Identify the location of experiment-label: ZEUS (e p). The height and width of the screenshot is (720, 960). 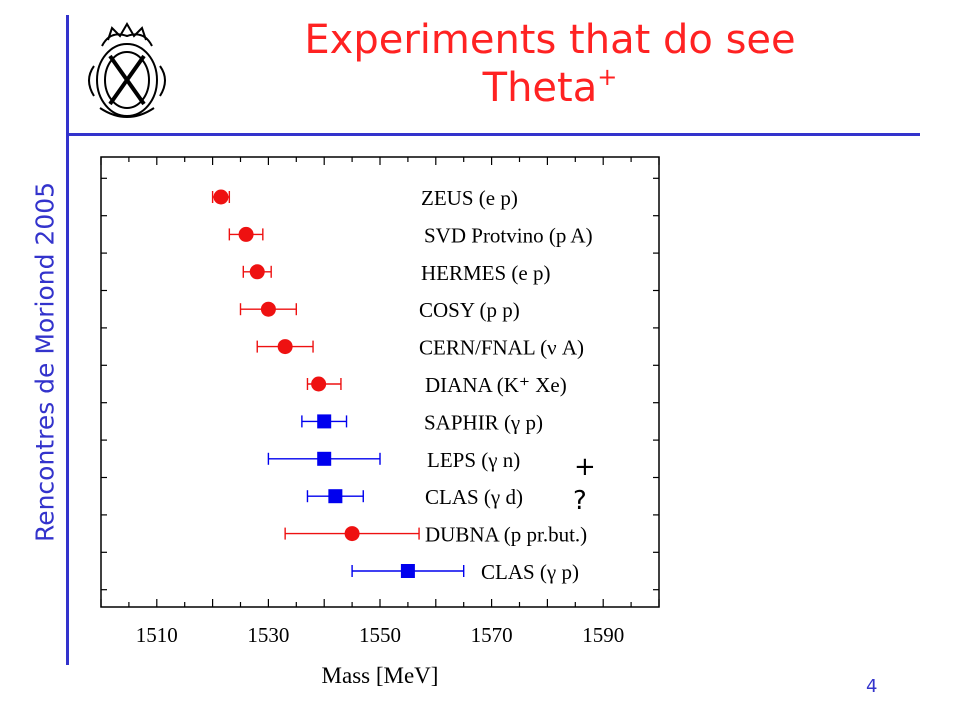
(469, 198).